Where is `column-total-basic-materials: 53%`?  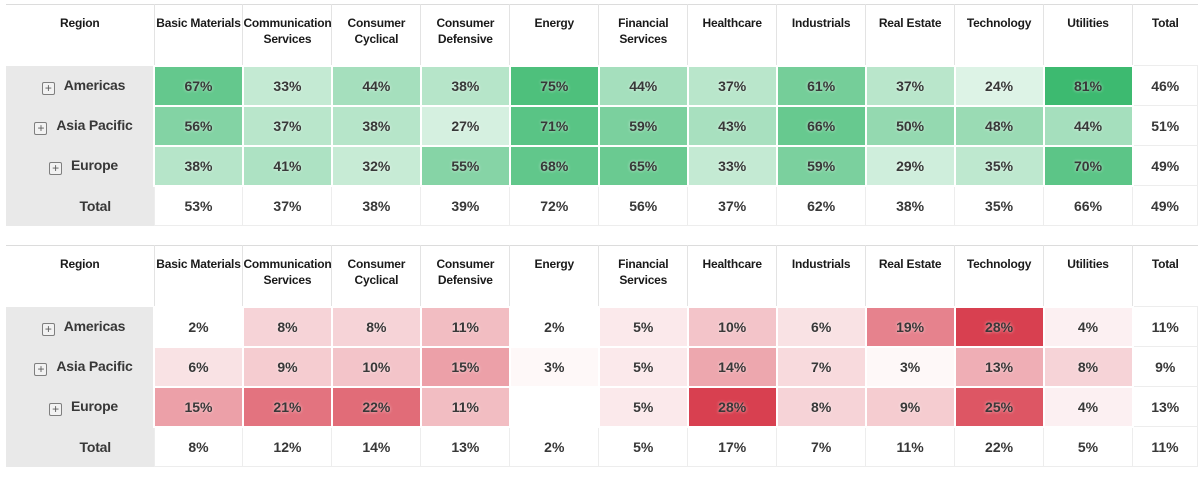
column-total-basic-materials: 53% is located at coordinates (198, 205).